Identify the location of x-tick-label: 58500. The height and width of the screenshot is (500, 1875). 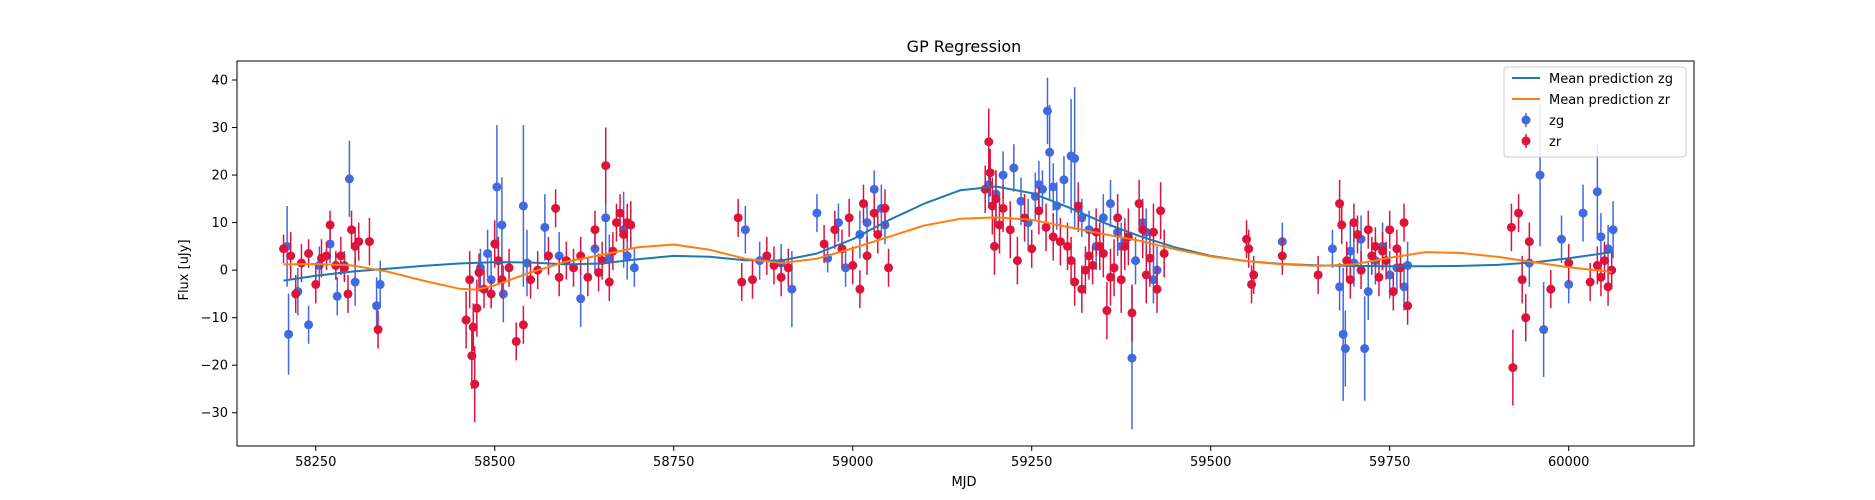
(494, 462).